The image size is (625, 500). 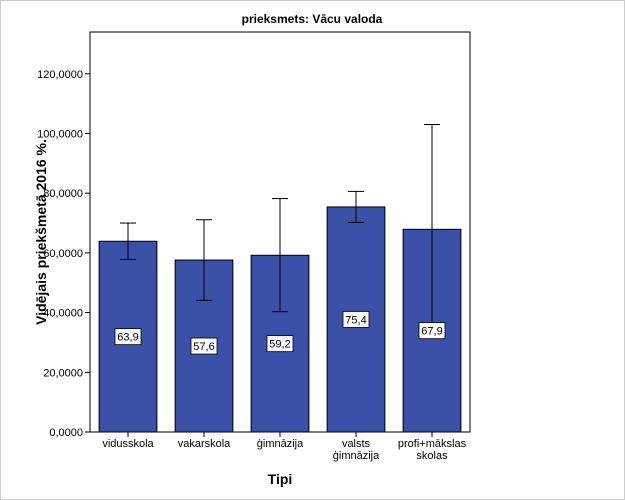 What do you see at coordinates (204, 444) in the screenshot?
I see `x-tick-label: vakarskola` at bounding box center [204, 444].